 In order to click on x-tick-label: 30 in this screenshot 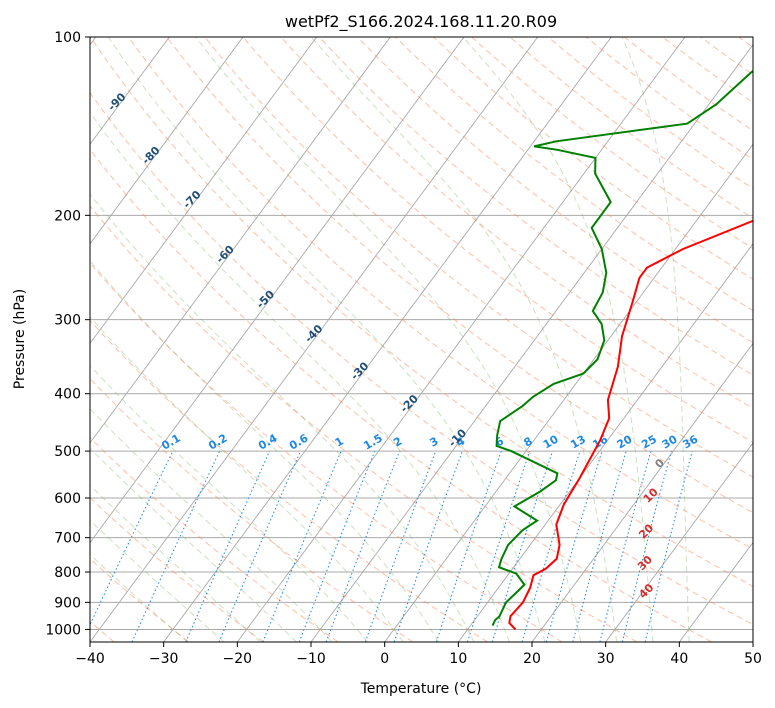, I will do `click(606, 659)`.